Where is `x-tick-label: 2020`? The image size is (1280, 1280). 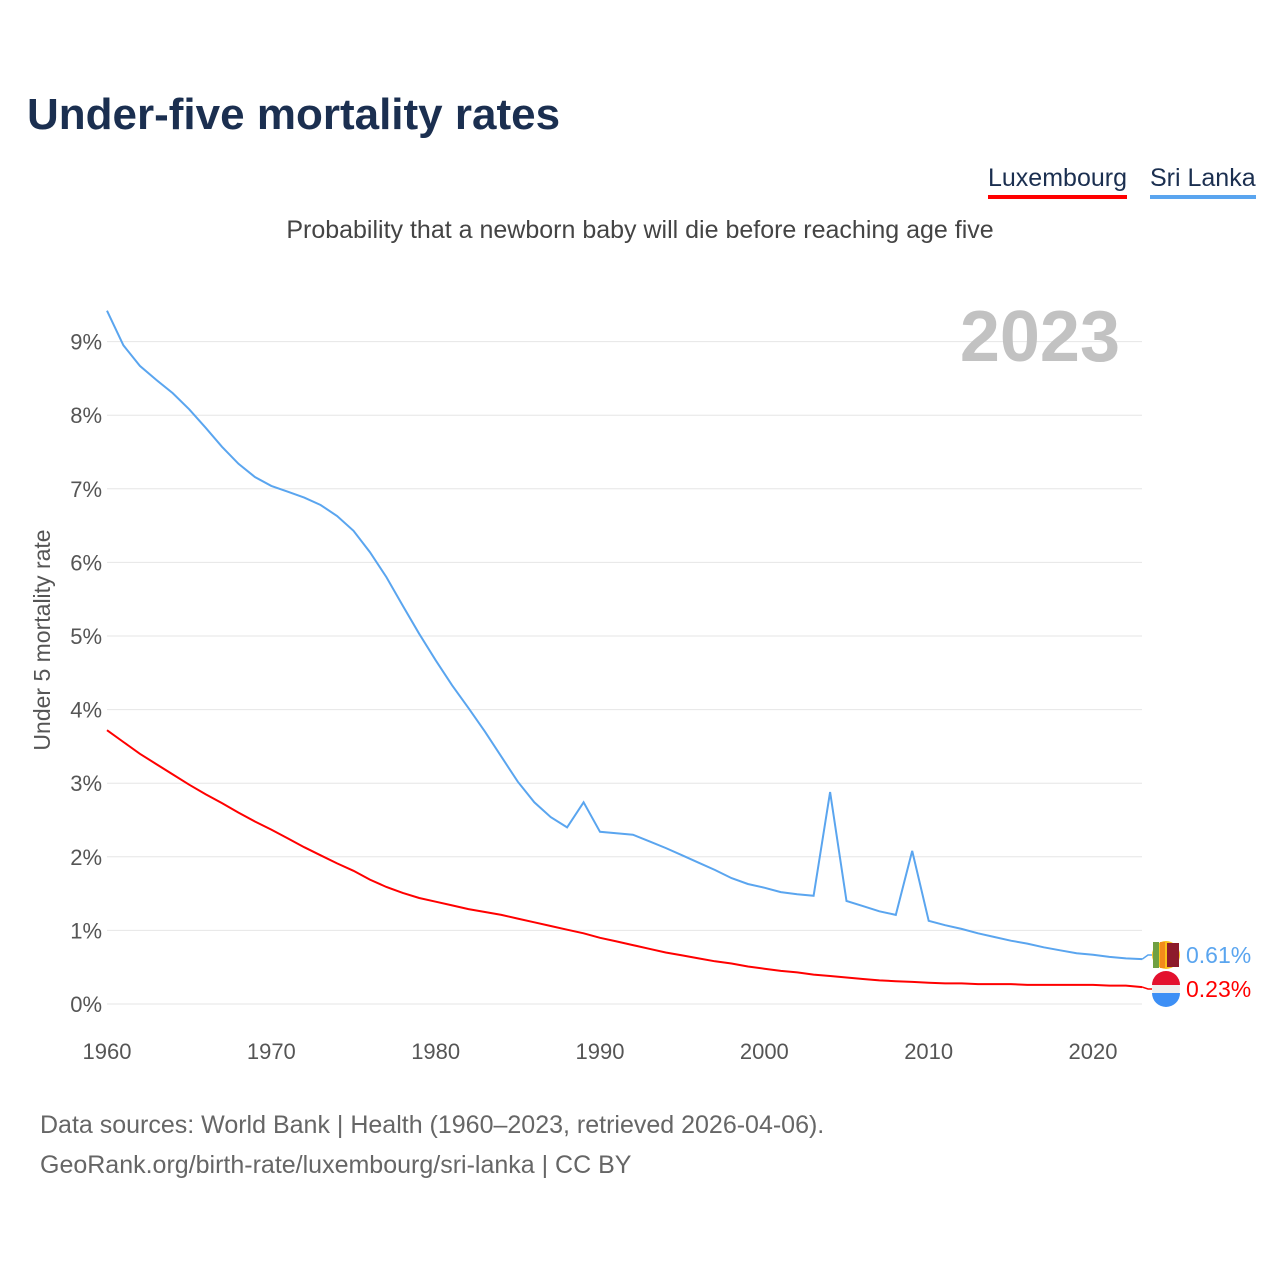 x-tick-label: 2020 is located at coordinates (1093, 1051).